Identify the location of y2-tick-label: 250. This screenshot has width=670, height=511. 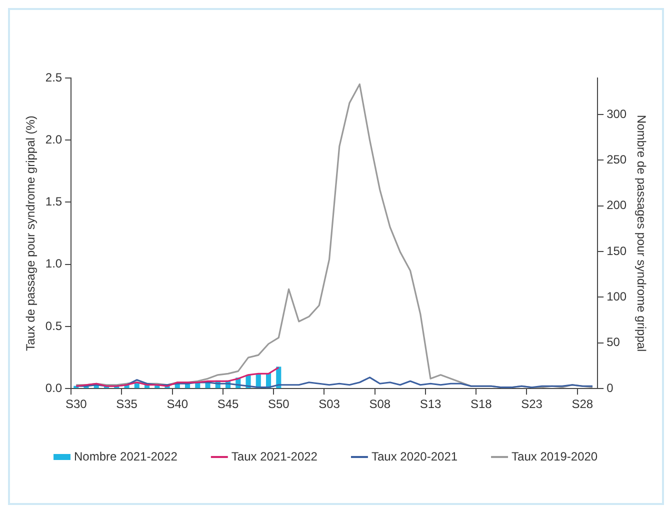
(616, 159).